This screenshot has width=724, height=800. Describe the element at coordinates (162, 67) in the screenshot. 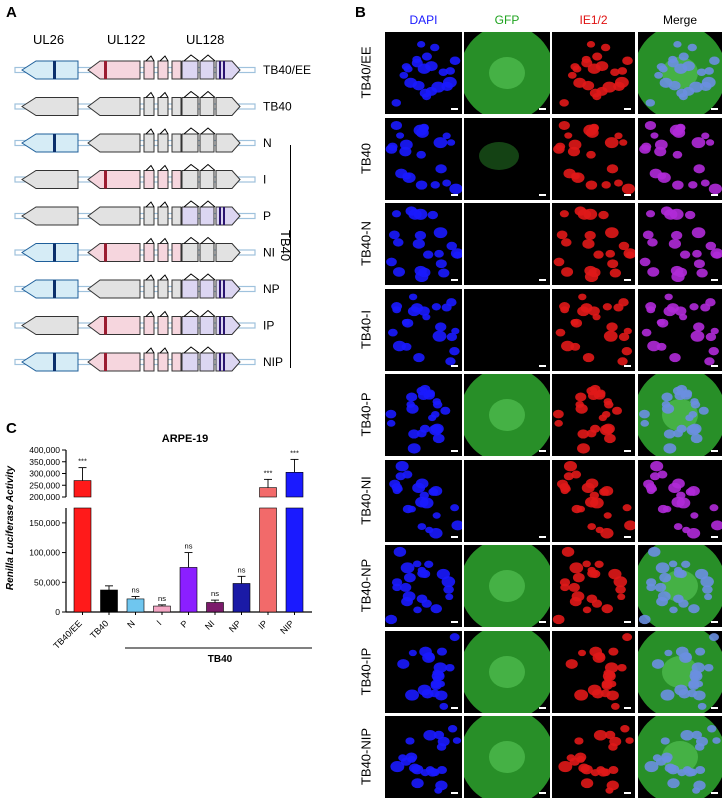

I see `construct-row-tb40-ee: TB40/EE` at that location.